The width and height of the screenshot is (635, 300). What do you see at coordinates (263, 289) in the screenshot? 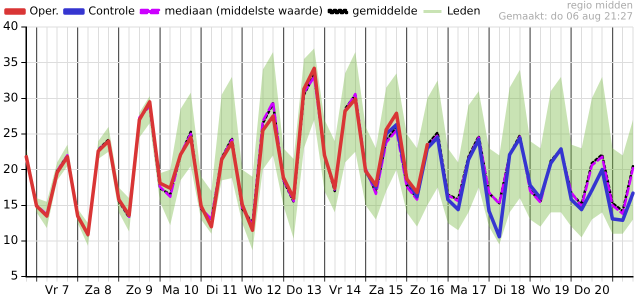
I see `x-tick-label: Wo 12` at bounding box center [263, 289].